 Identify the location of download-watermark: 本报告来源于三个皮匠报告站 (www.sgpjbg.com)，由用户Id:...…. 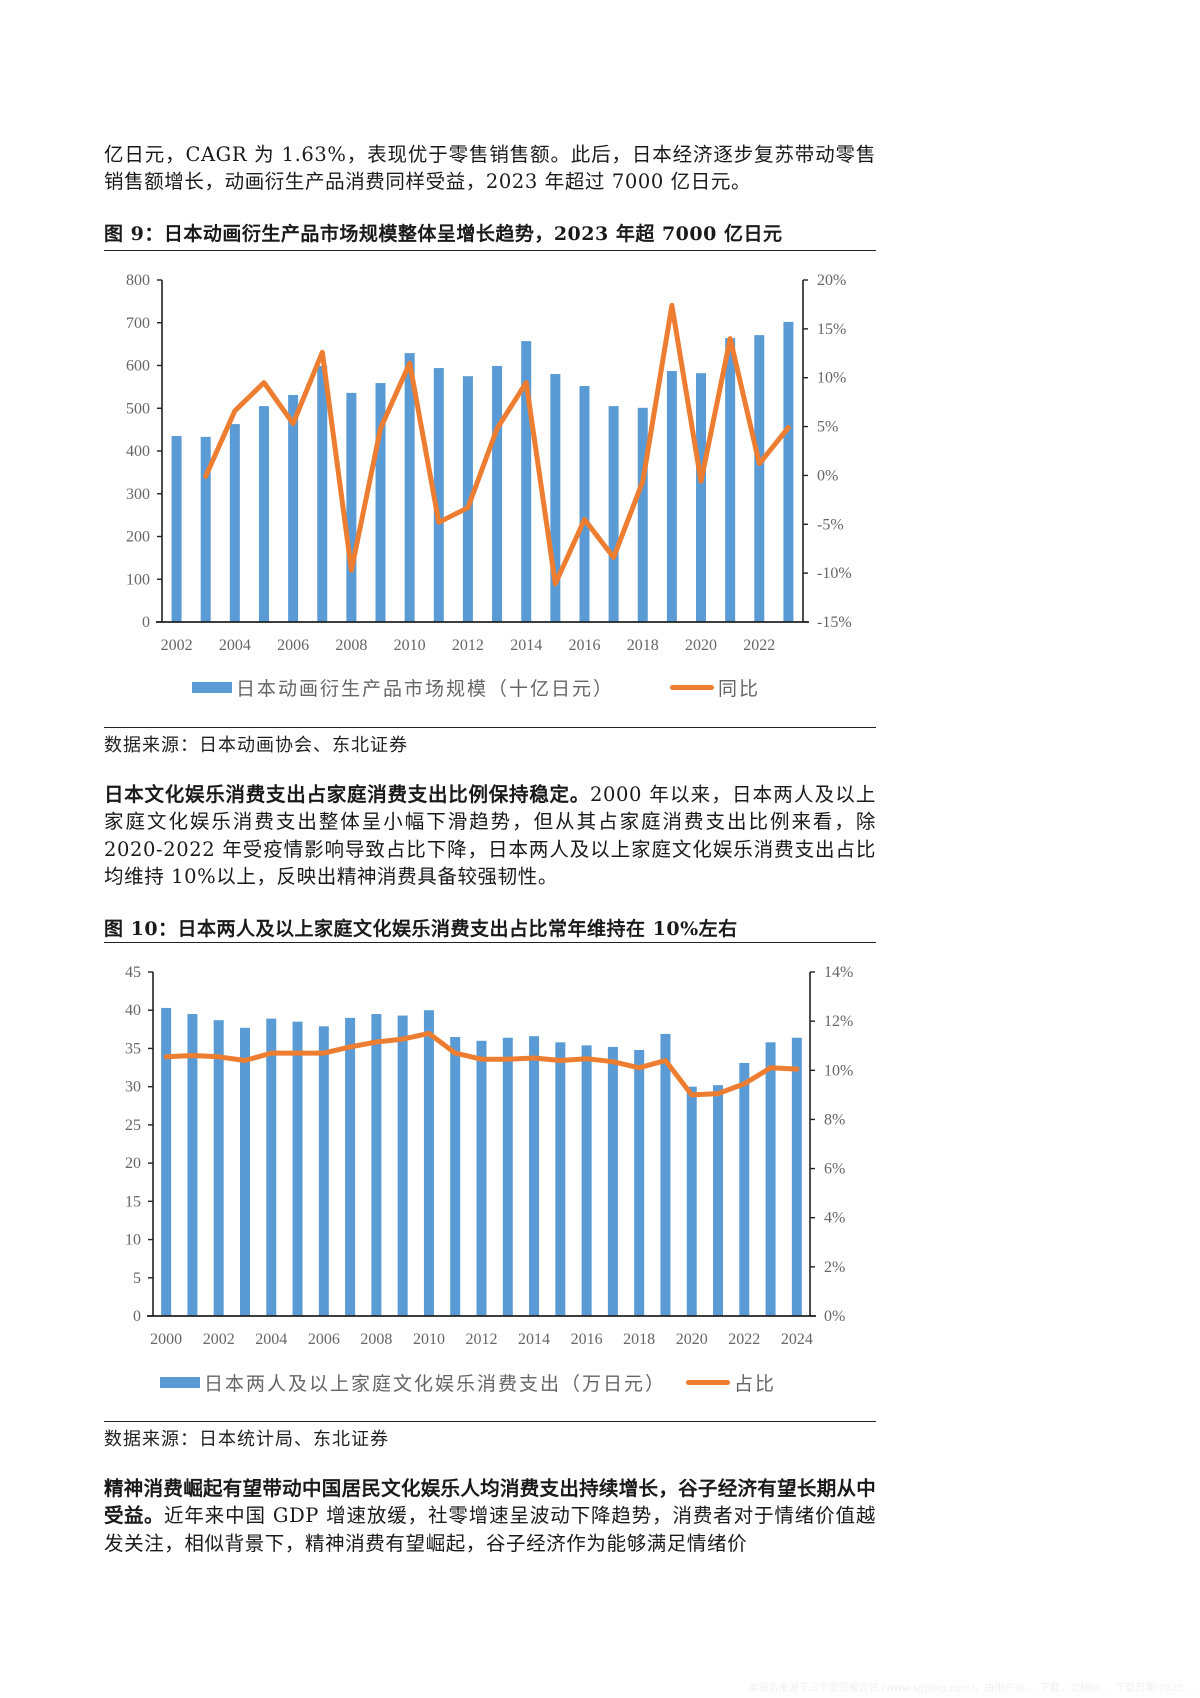
(971, 1688).